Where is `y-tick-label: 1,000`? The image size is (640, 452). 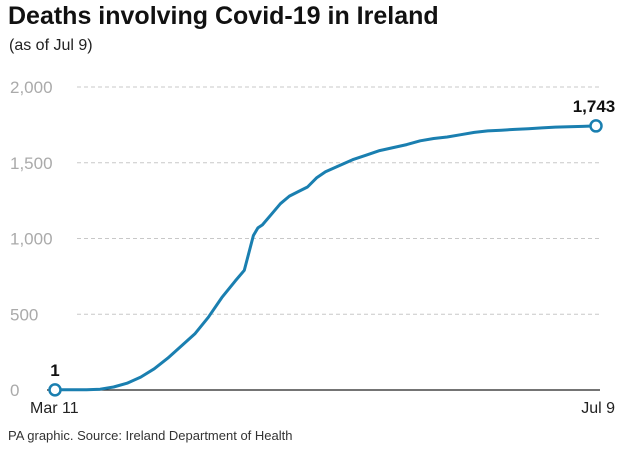 y-tick-label: 1,000 is located at coordinates (31, 239).